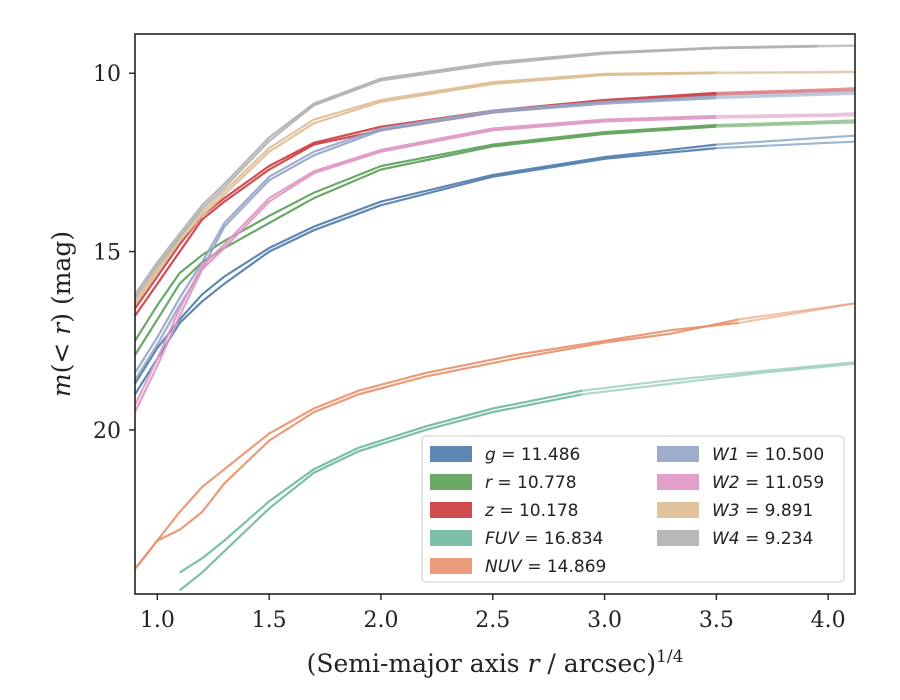 This screenshot has height=700, width=900. I want to click on series-line-FUV-alt-extrapolated, so click(718, 379).